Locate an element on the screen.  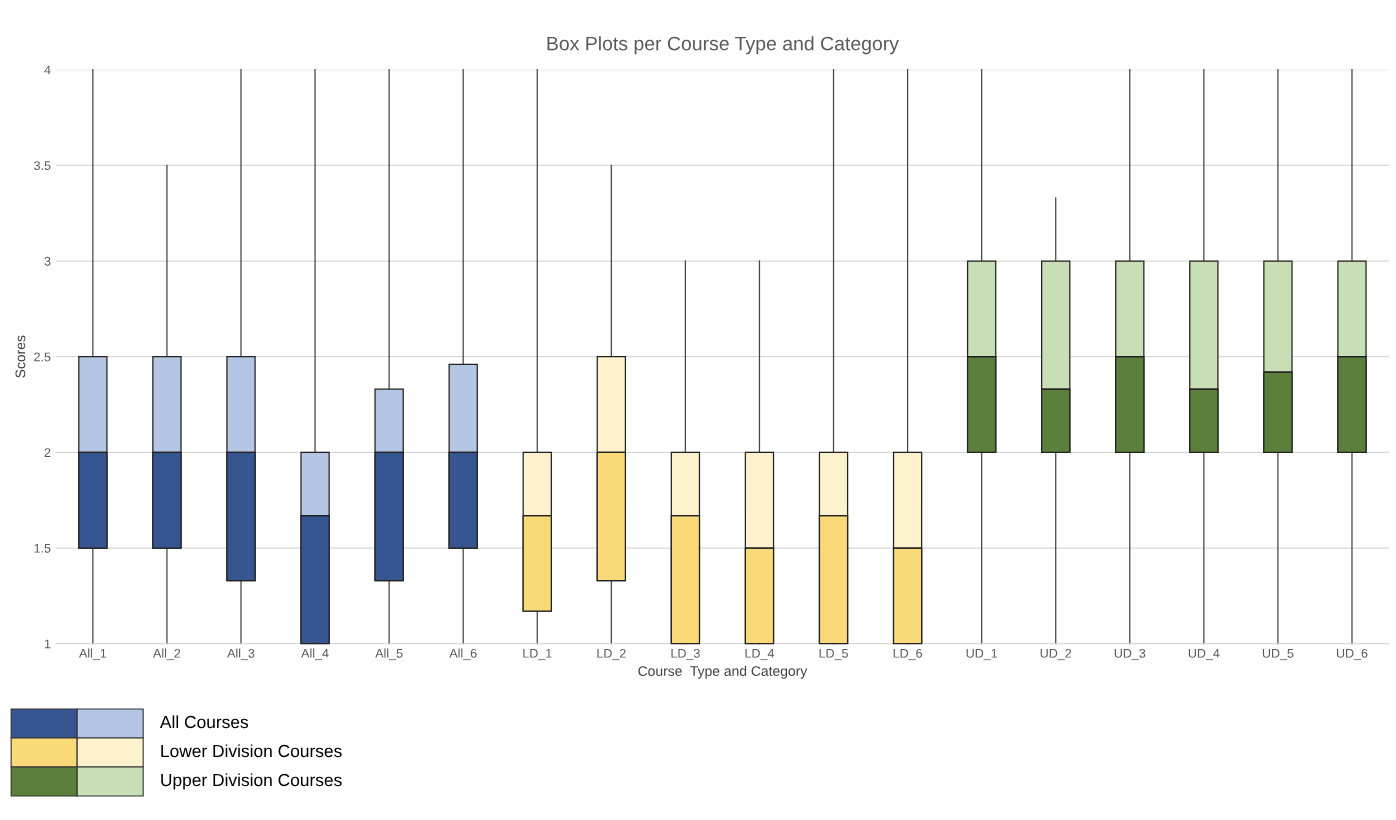
legend-label: All Courses is located at coordinates (204, 722).